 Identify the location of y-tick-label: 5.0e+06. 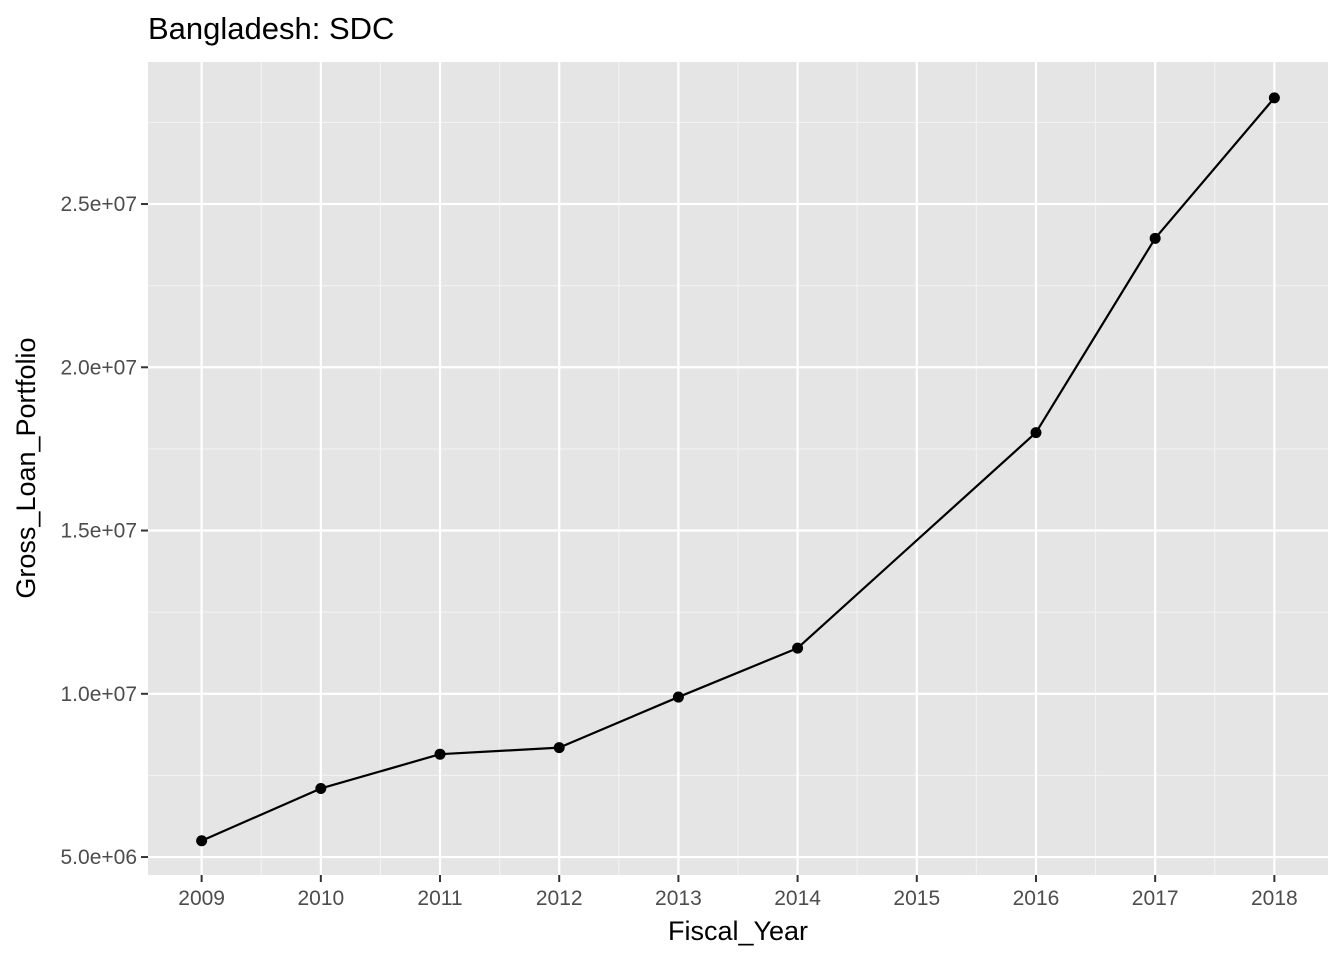
(99, 857).